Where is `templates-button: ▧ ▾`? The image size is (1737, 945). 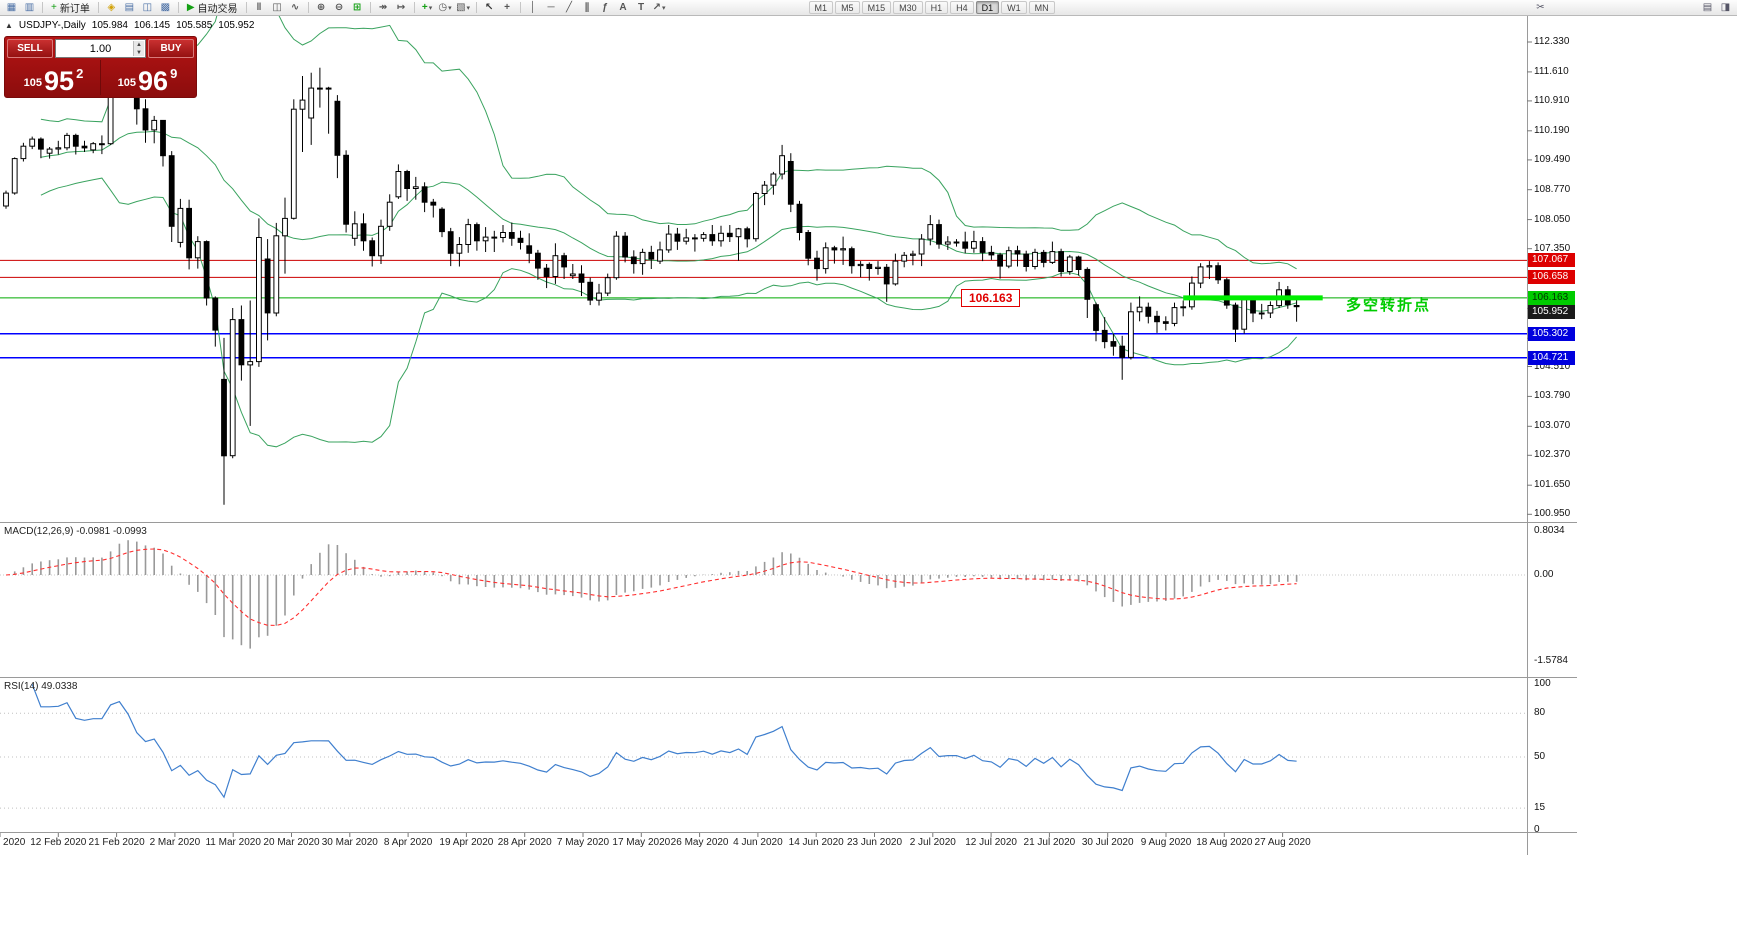
templates-button: ▧ ▾ is located at coordinates (463, 7).